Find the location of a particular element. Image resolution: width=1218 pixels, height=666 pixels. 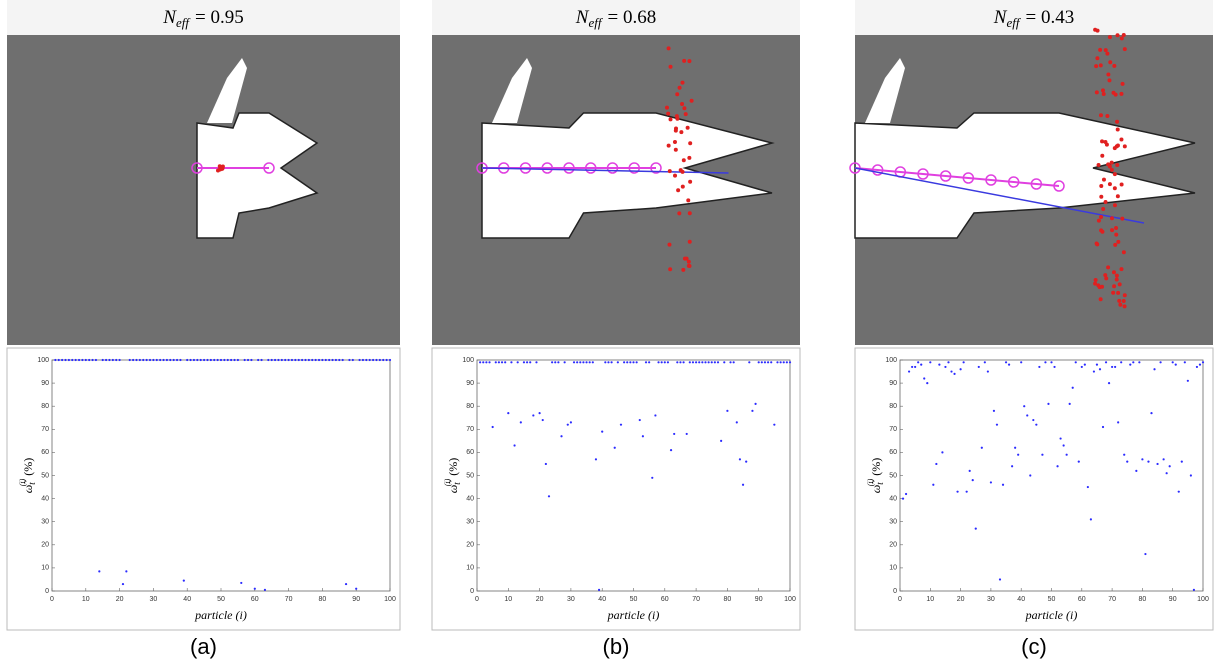

odometry is located at coordinates (999, 195).